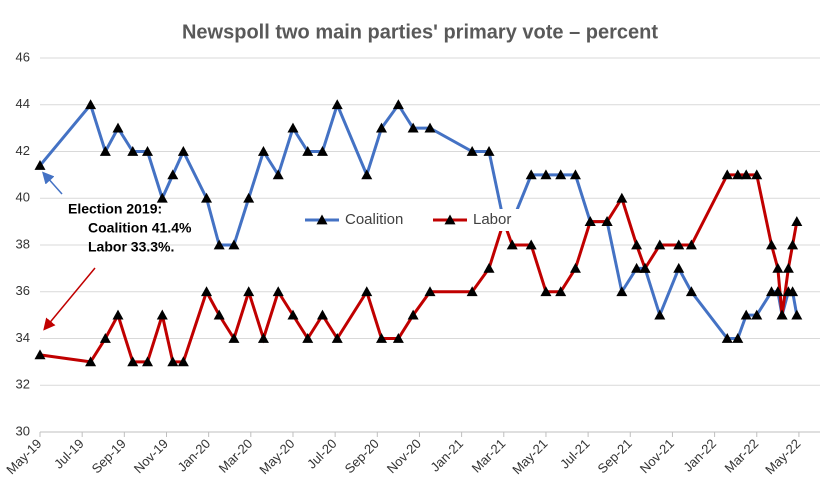 The height and width of the screenshot is (504, 840). I want to click on x-tick-label: Jul-21, so click(575, 454).